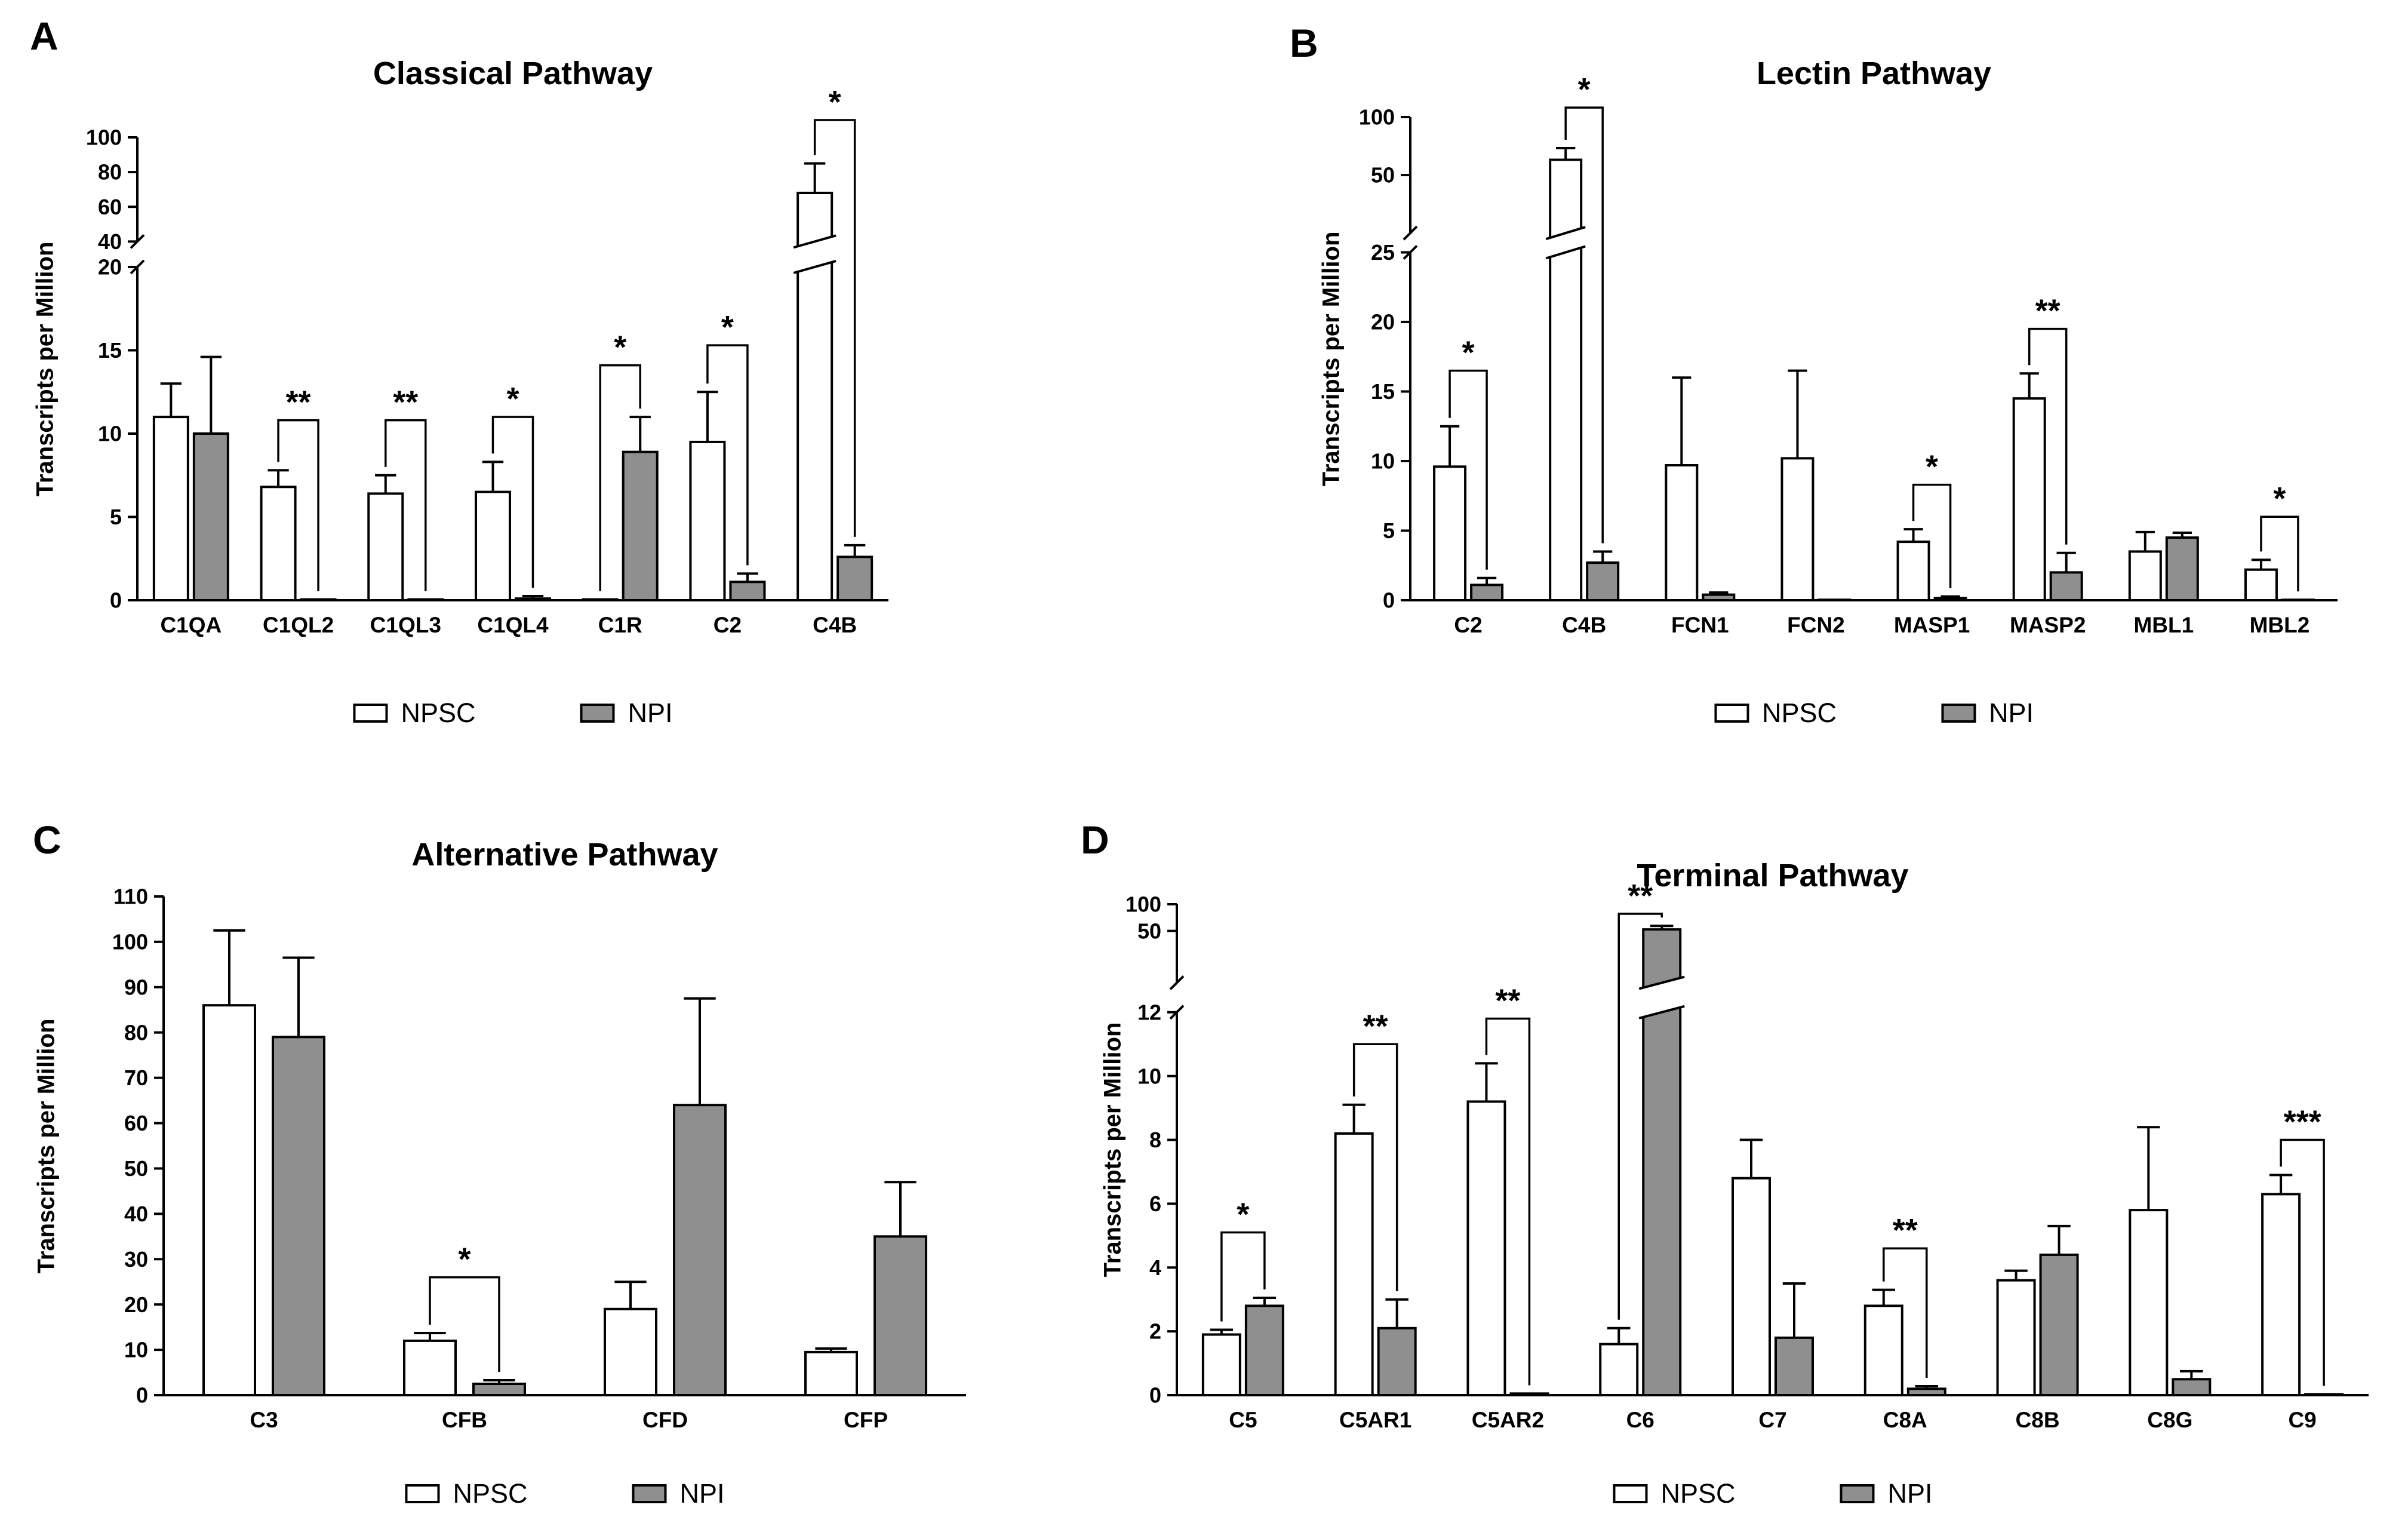 The image size is (2408, 1520). What do you see at coordinates (1816, 625) in the screenshot?
I see `category-label: FCN2` at bounding box center [1816, 625].